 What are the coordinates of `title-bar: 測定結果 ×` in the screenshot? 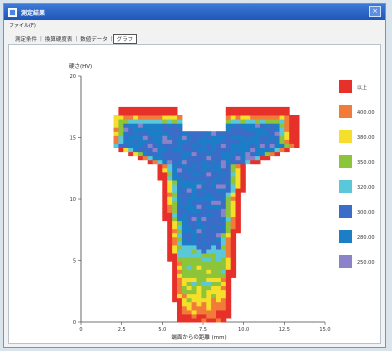 It's located at (194, 12).